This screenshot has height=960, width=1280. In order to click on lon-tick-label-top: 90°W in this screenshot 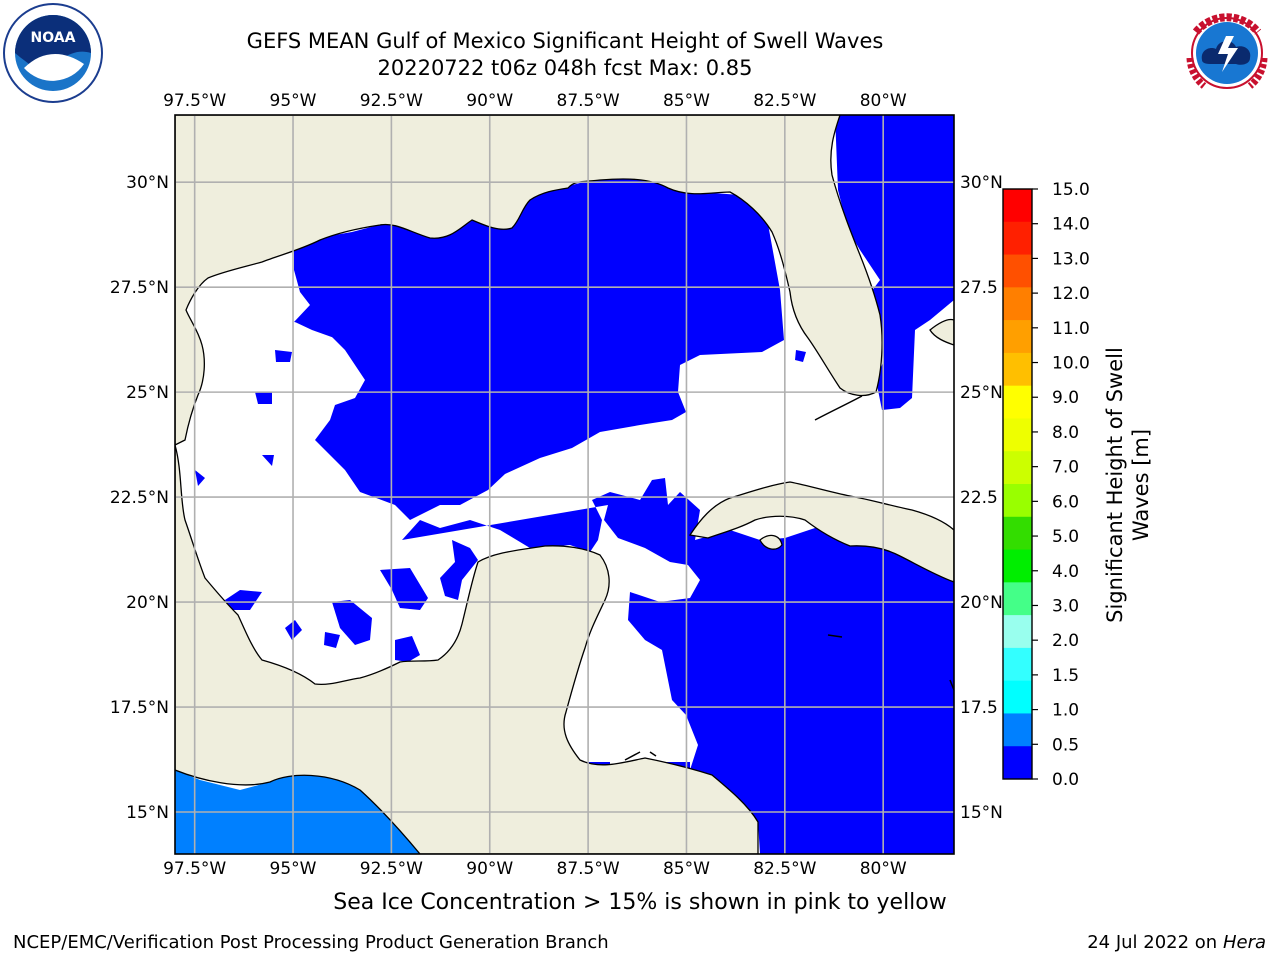, I will do `click(489, 101)`.